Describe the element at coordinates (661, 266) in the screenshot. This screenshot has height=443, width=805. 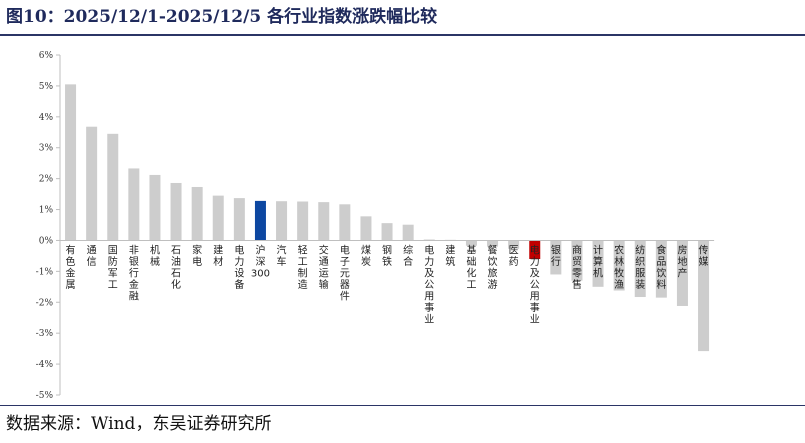
I see `x-tick-label-29: 食品饮料` at that location.